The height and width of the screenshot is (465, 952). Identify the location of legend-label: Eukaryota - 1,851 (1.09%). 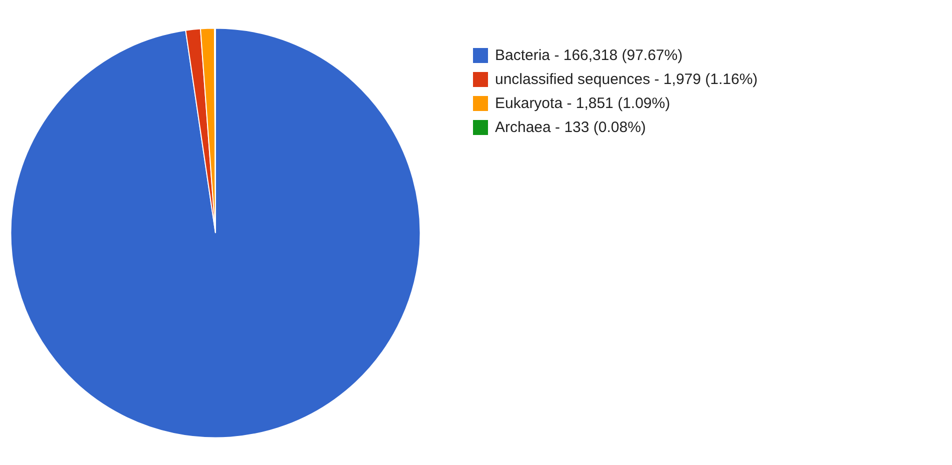
(582, 103).